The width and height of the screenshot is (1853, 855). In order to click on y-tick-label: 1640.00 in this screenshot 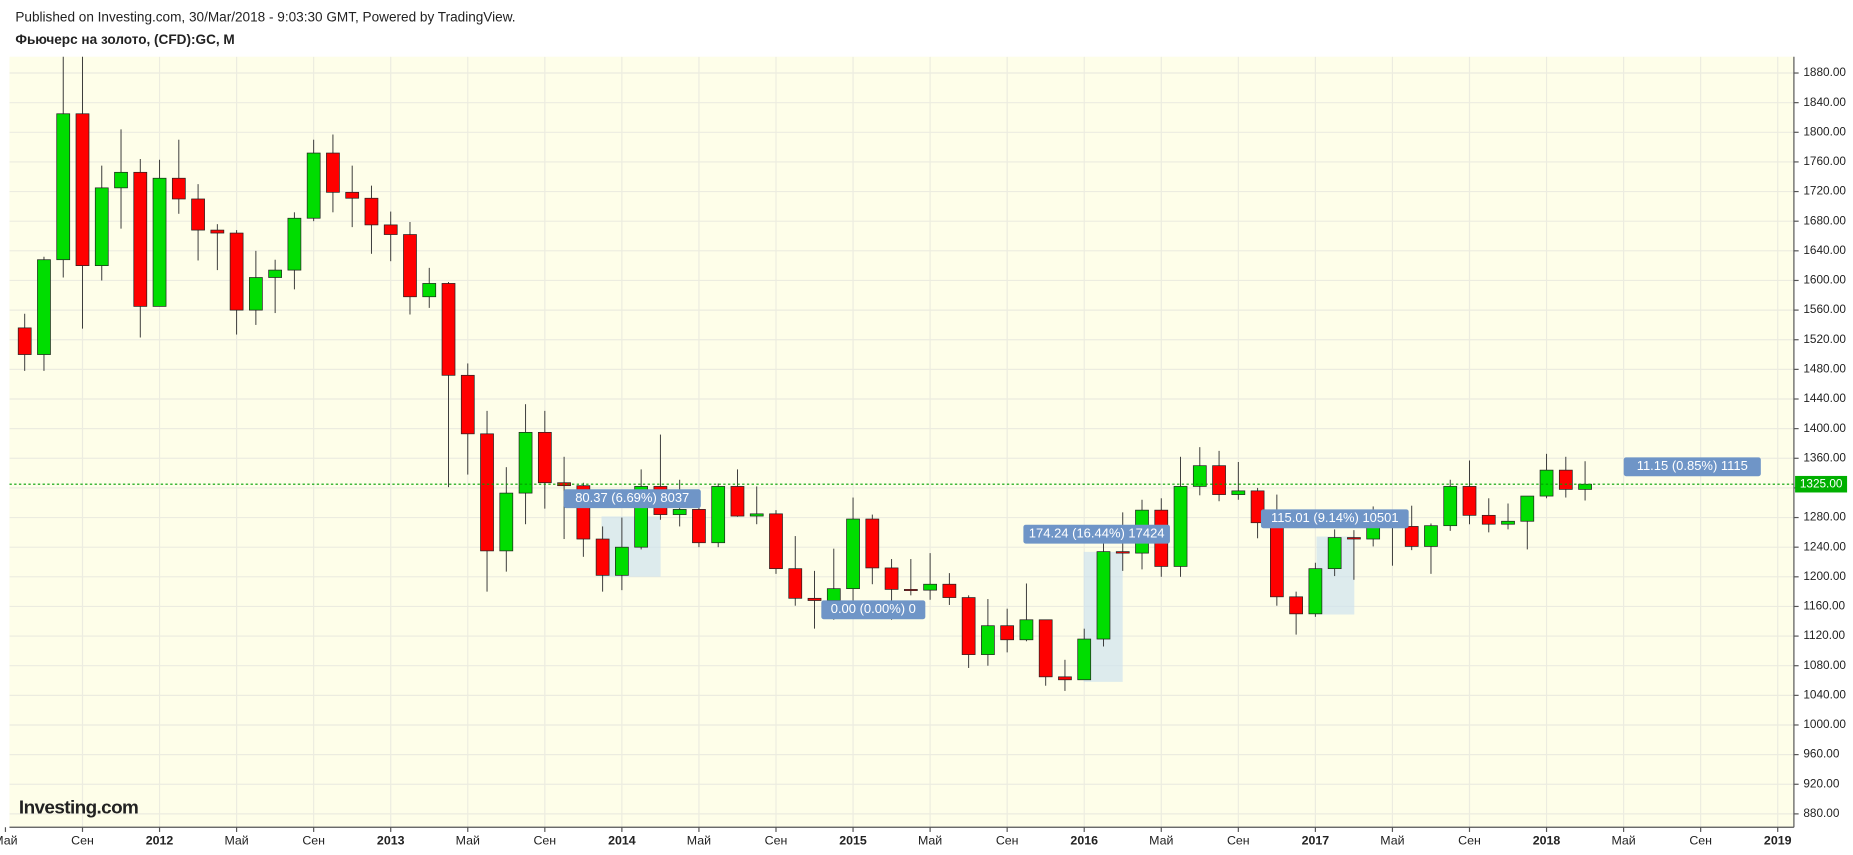, I will do `click(1824, 250)`.